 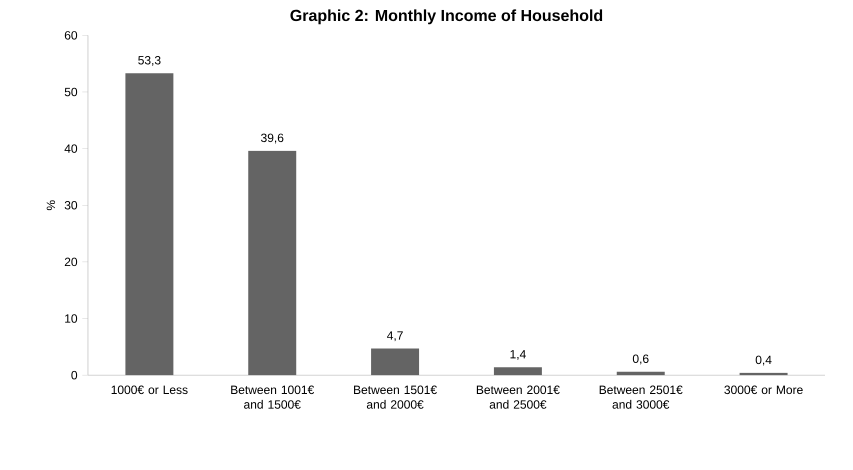 What do you see at coordinates (640, 359) in the screenshot?
I see `data-label: 0,6` at bounding box center [640, 359].